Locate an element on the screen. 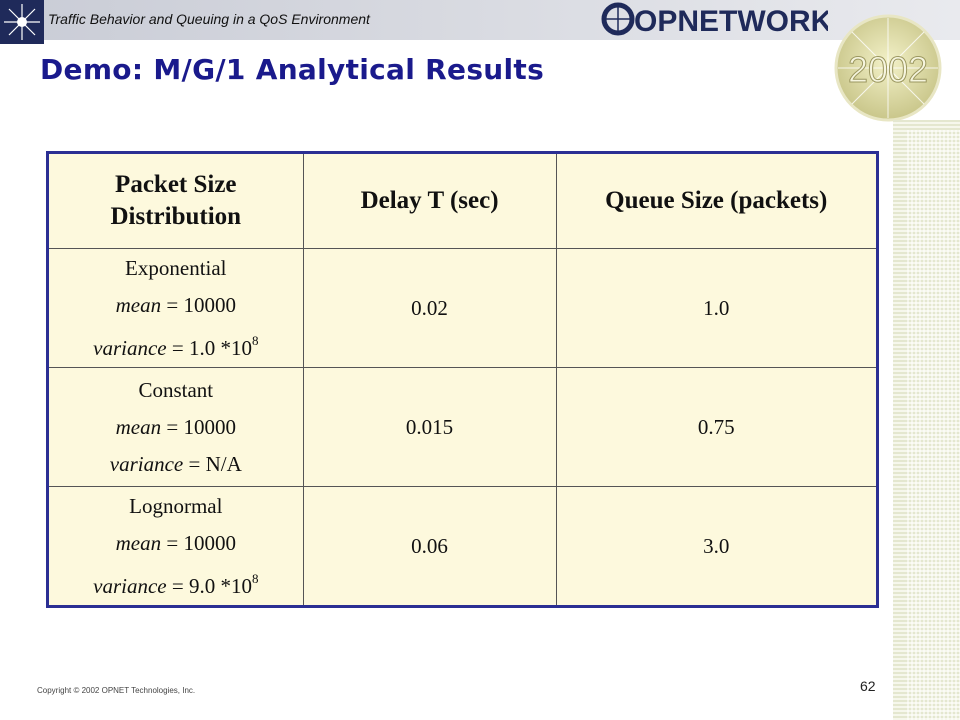  delay-cell: 0.06 is located at coordinates (429, 546).